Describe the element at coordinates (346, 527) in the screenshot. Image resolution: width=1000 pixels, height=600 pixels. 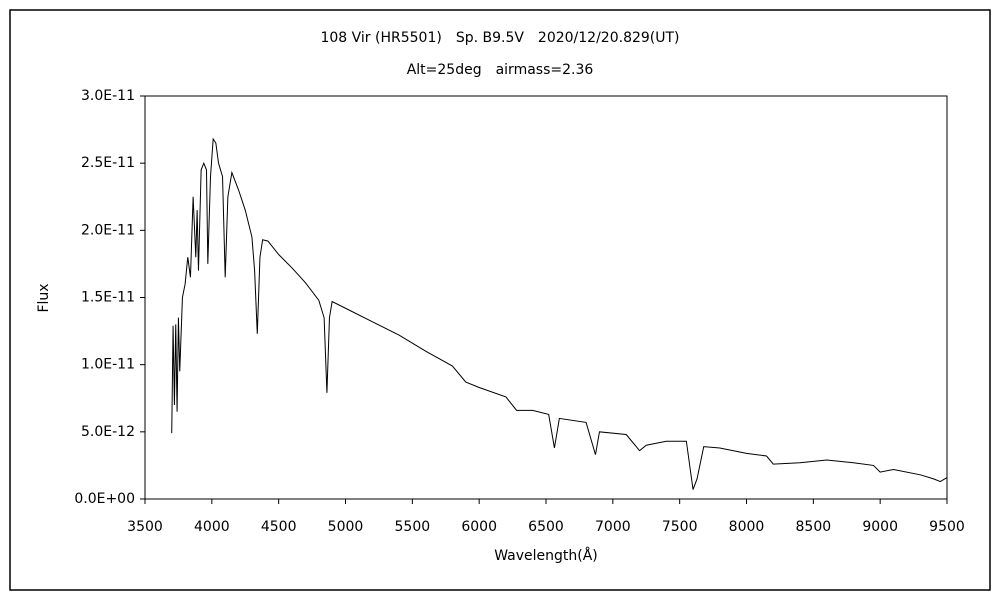
I see `x-tick-label: 5000` at that location.